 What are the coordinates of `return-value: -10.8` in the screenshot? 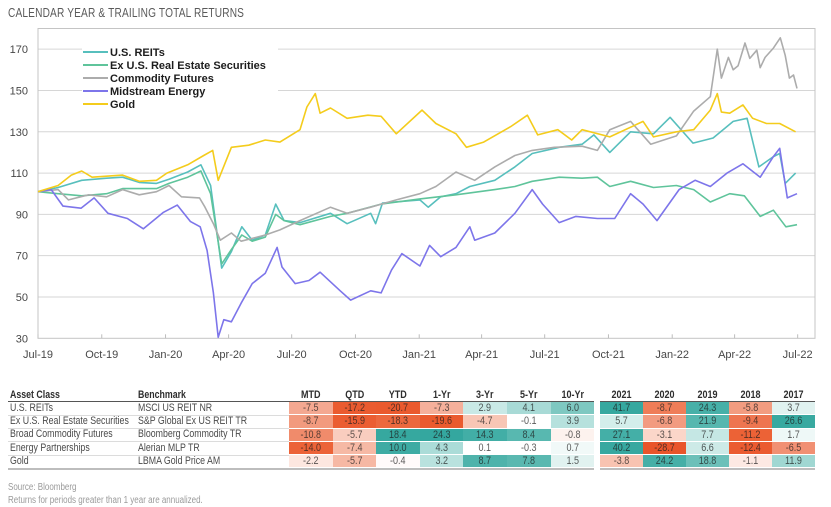 It's located at (311, 434).